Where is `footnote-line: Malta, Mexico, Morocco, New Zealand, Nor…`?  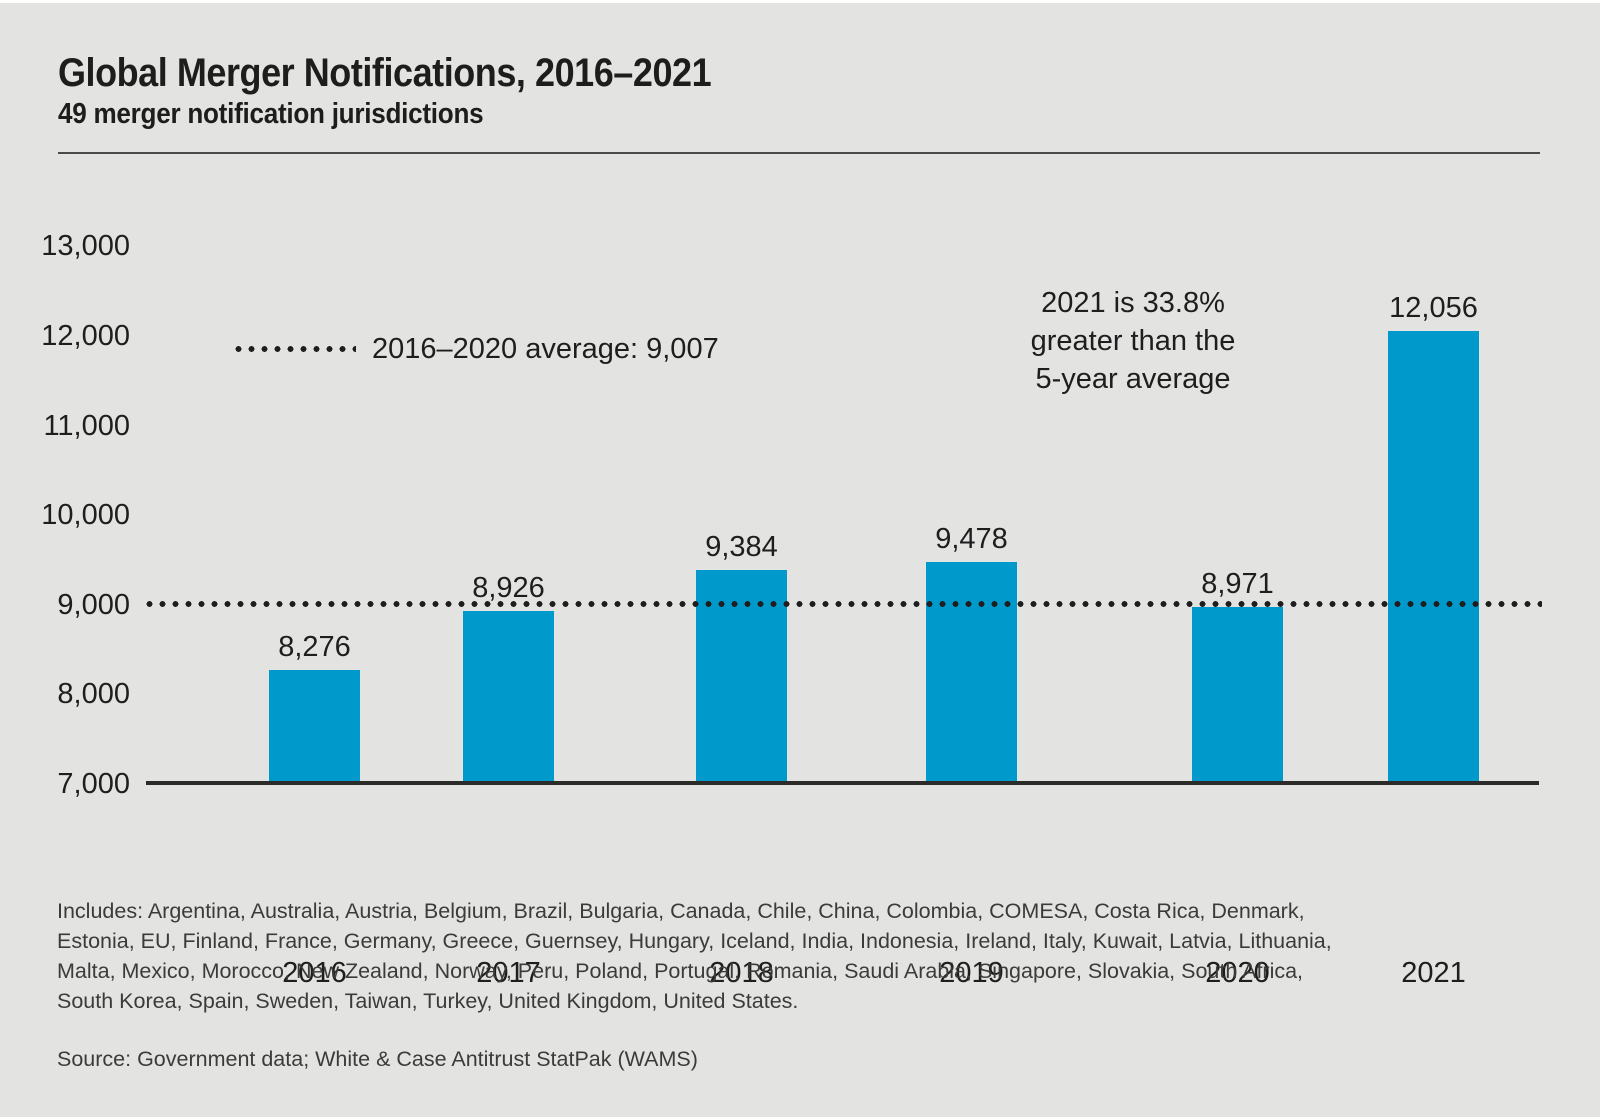 footnote-line: Malta, Mexico, Morocco, New Zealand, Nor… is located at coordinates (680, 971).